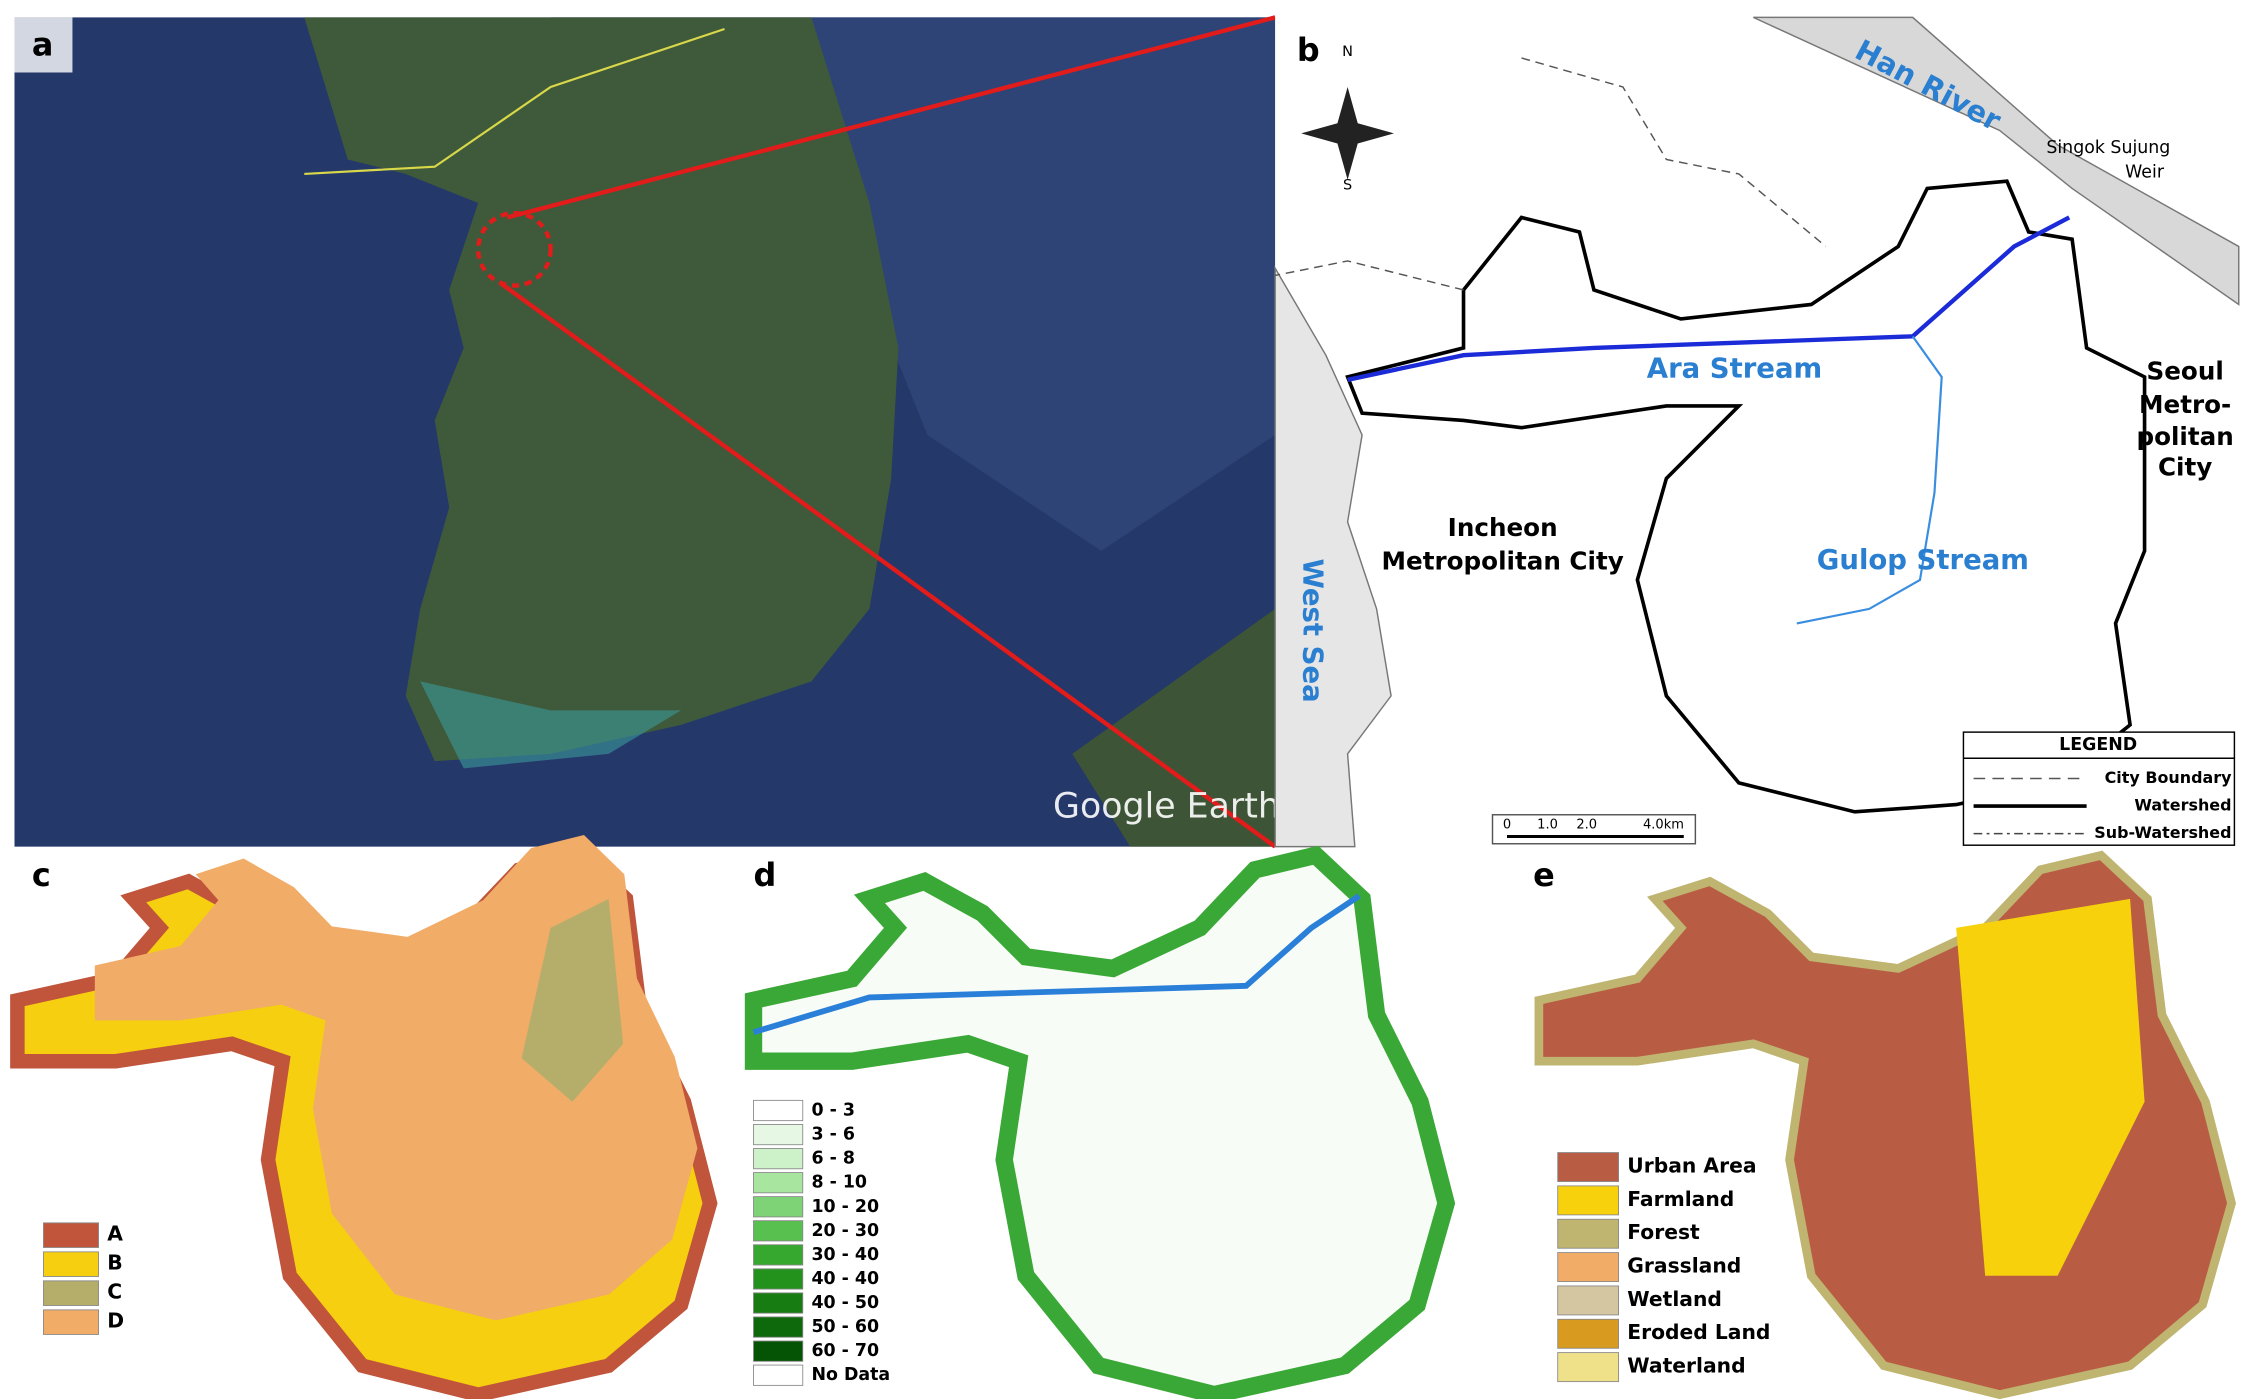 Image resolution: width=2246 pixels, height=1399 pixels. I want to click on seoul-label: City, so click(2185, 466).